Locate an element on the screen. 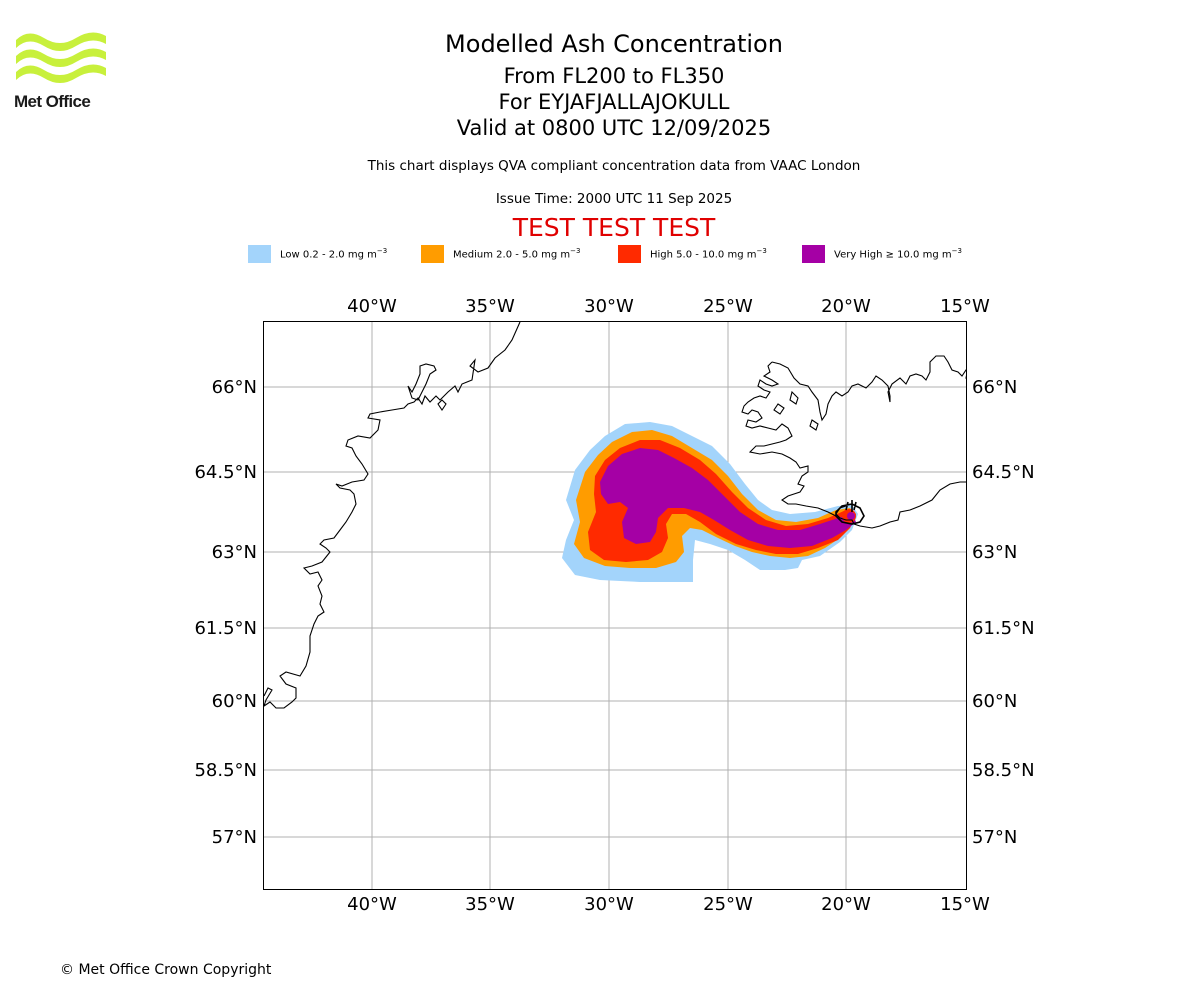  greenland-coastline is located at coordinates (392, 515).